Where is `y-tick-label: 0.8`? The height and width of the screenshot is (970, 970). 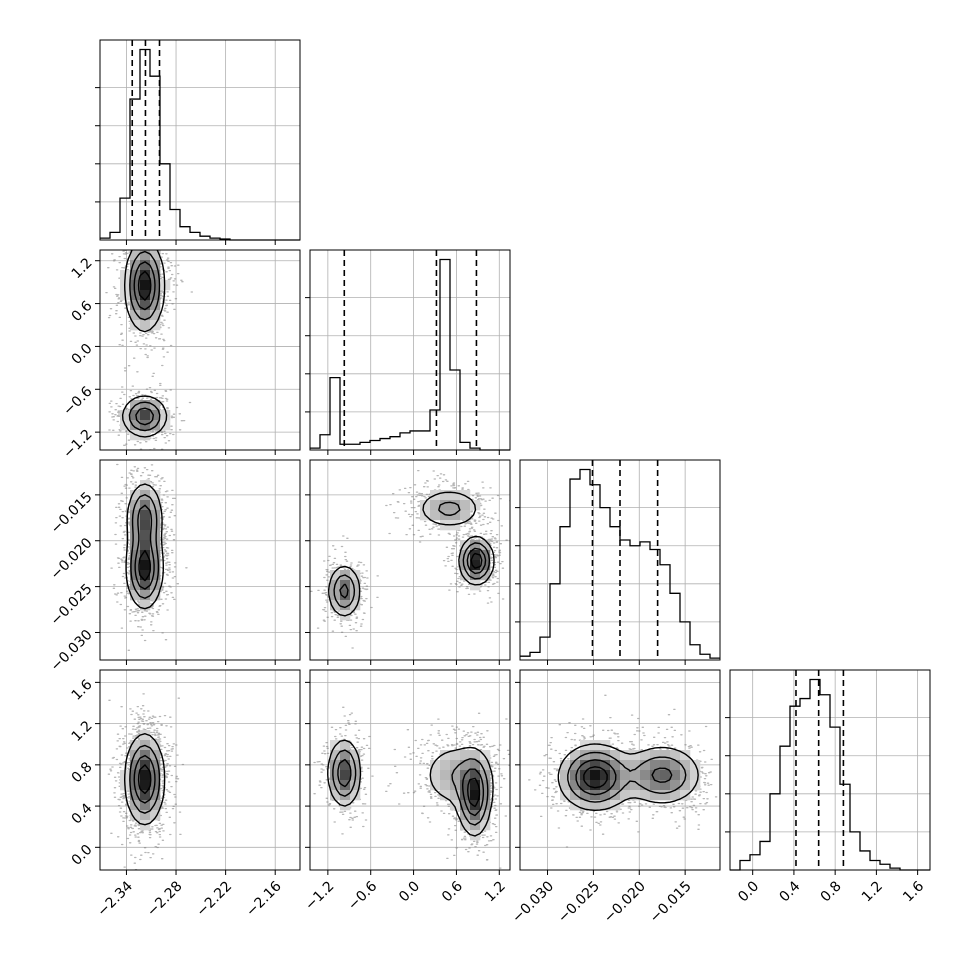
y-tick-label: 0.8 is located at coordinates (82, 772).